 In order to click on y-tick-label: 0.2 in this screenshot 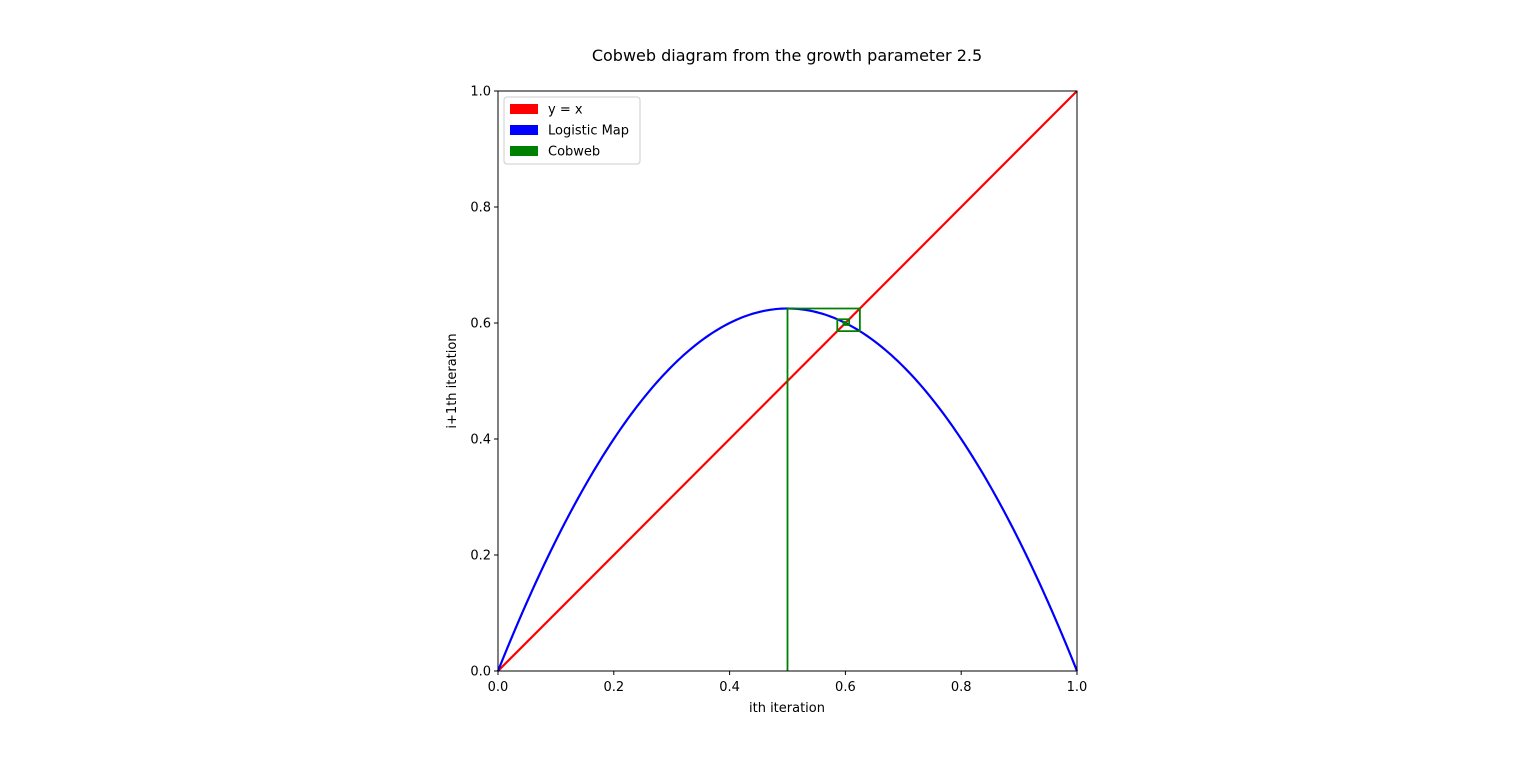, I will do `click(480, 556)`.